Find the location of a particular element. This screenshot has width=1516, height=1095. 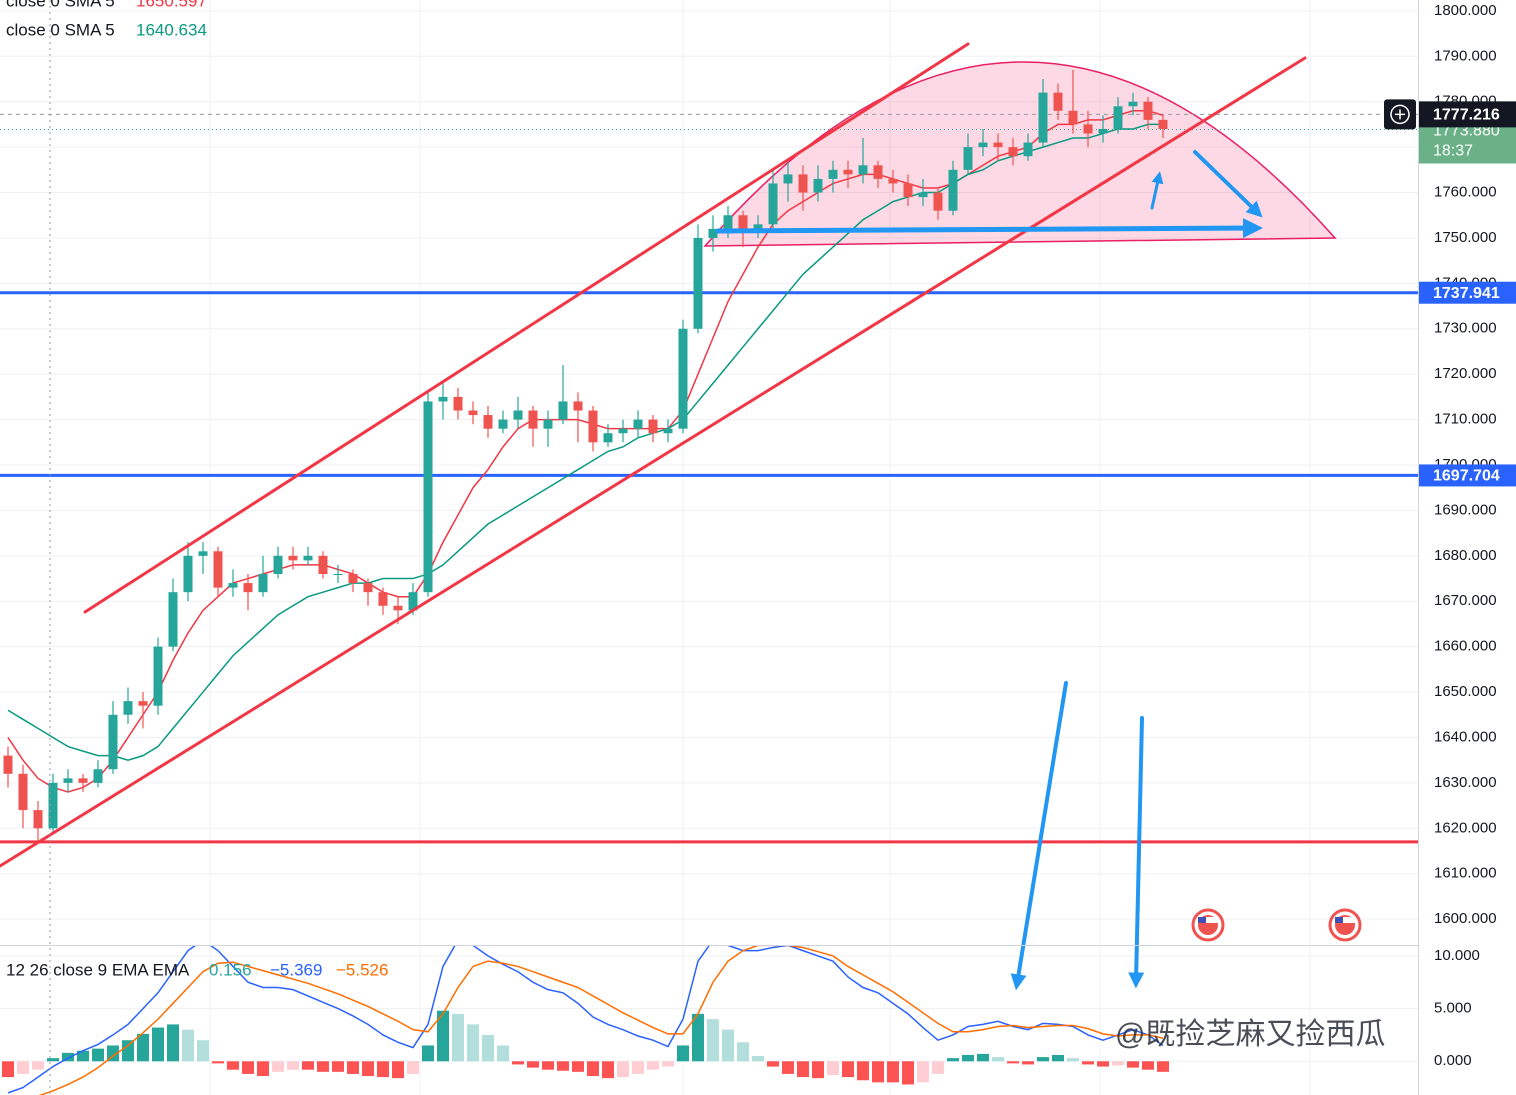

y-tick-label: 1610.000 is located at coordinates (1465, 873).